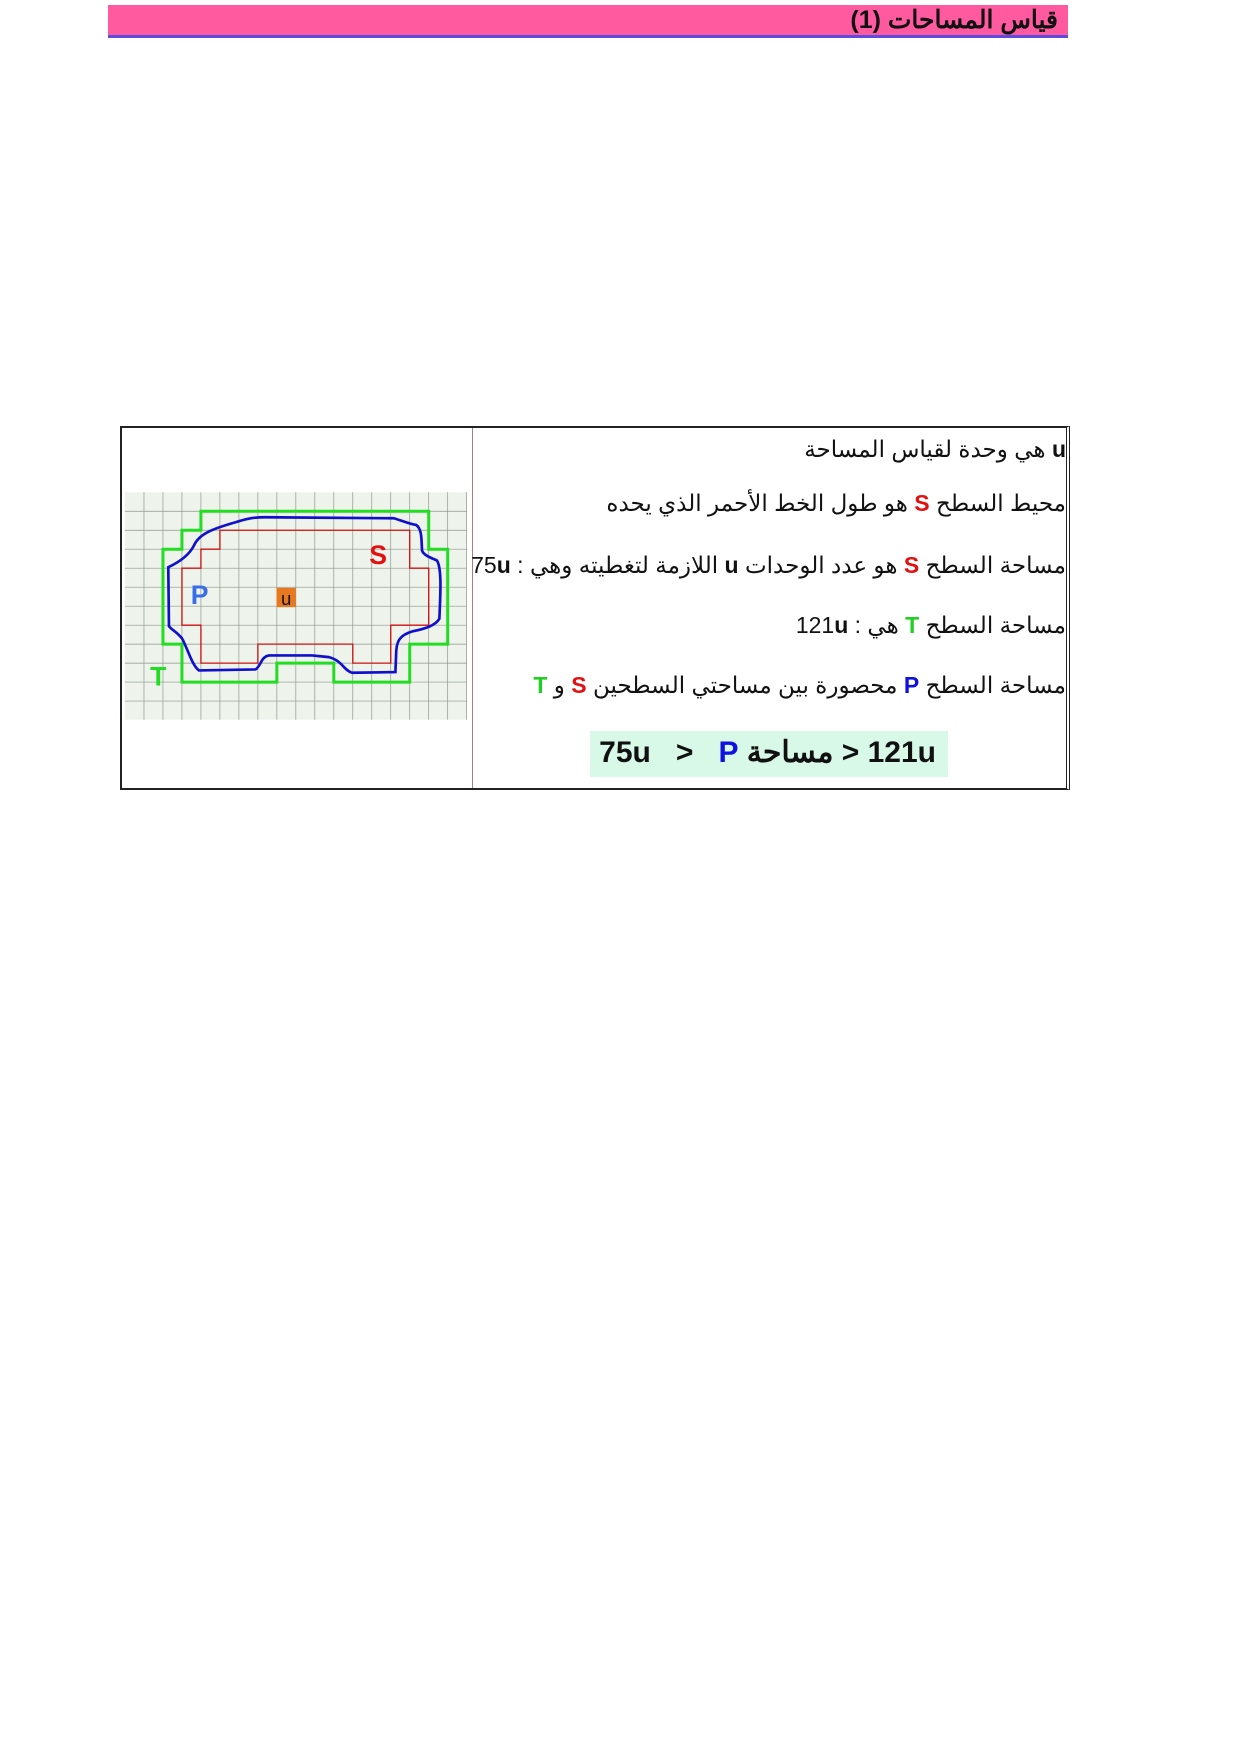 The height and width of the screenshot is (1754, 1240). I want to click on text-segment: هي :, so click(877, 625).